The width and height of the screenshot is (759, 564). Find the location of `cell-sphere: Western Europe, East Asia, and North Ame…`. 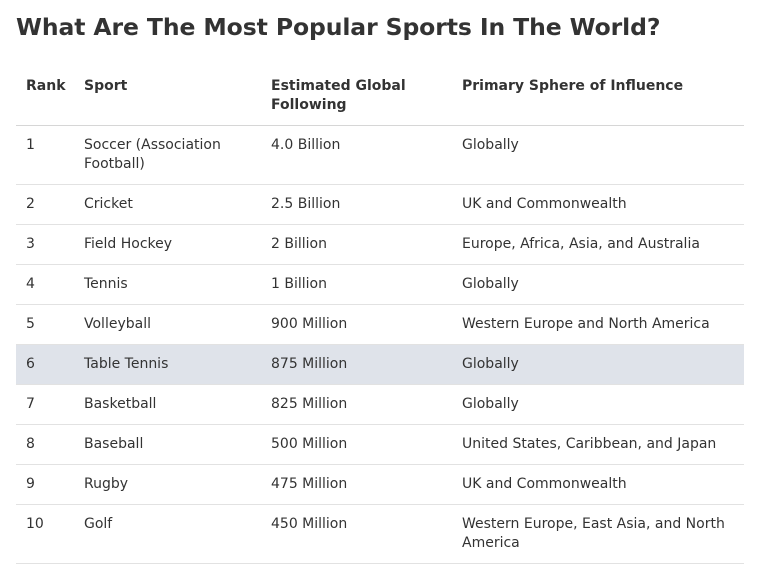

cell-sphere: Western Europe, East Asia, and North Ame… is located at coordinates (598, 534).